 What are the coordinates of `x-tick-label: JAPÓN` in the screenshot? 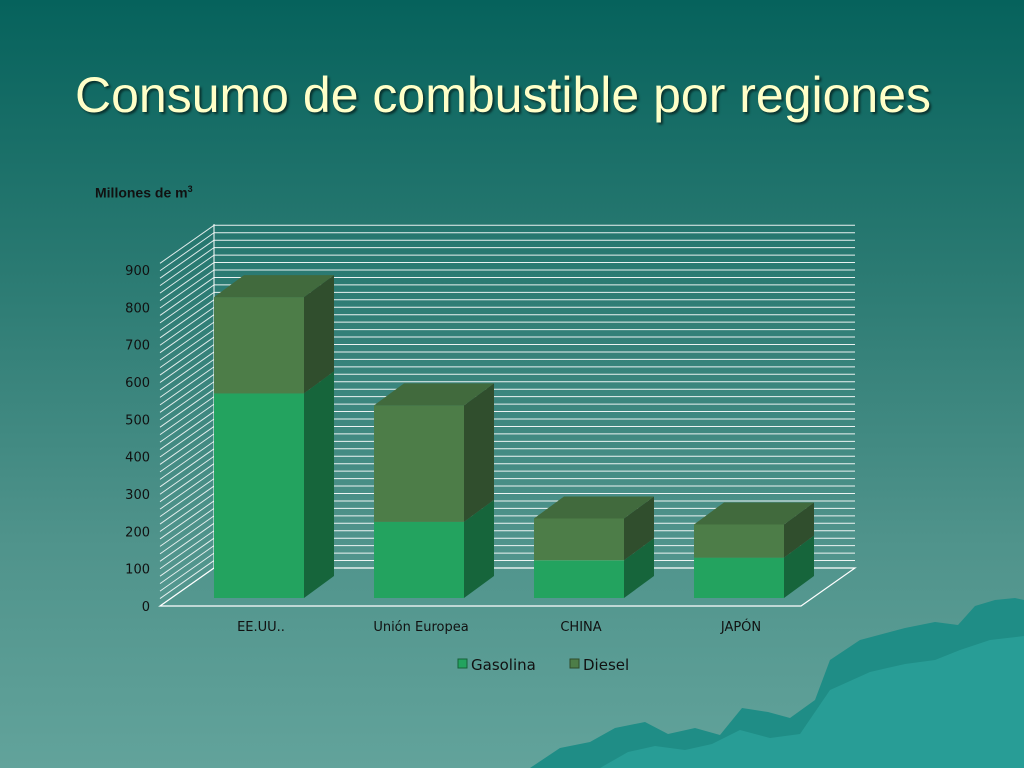 It's located at (740, 627).